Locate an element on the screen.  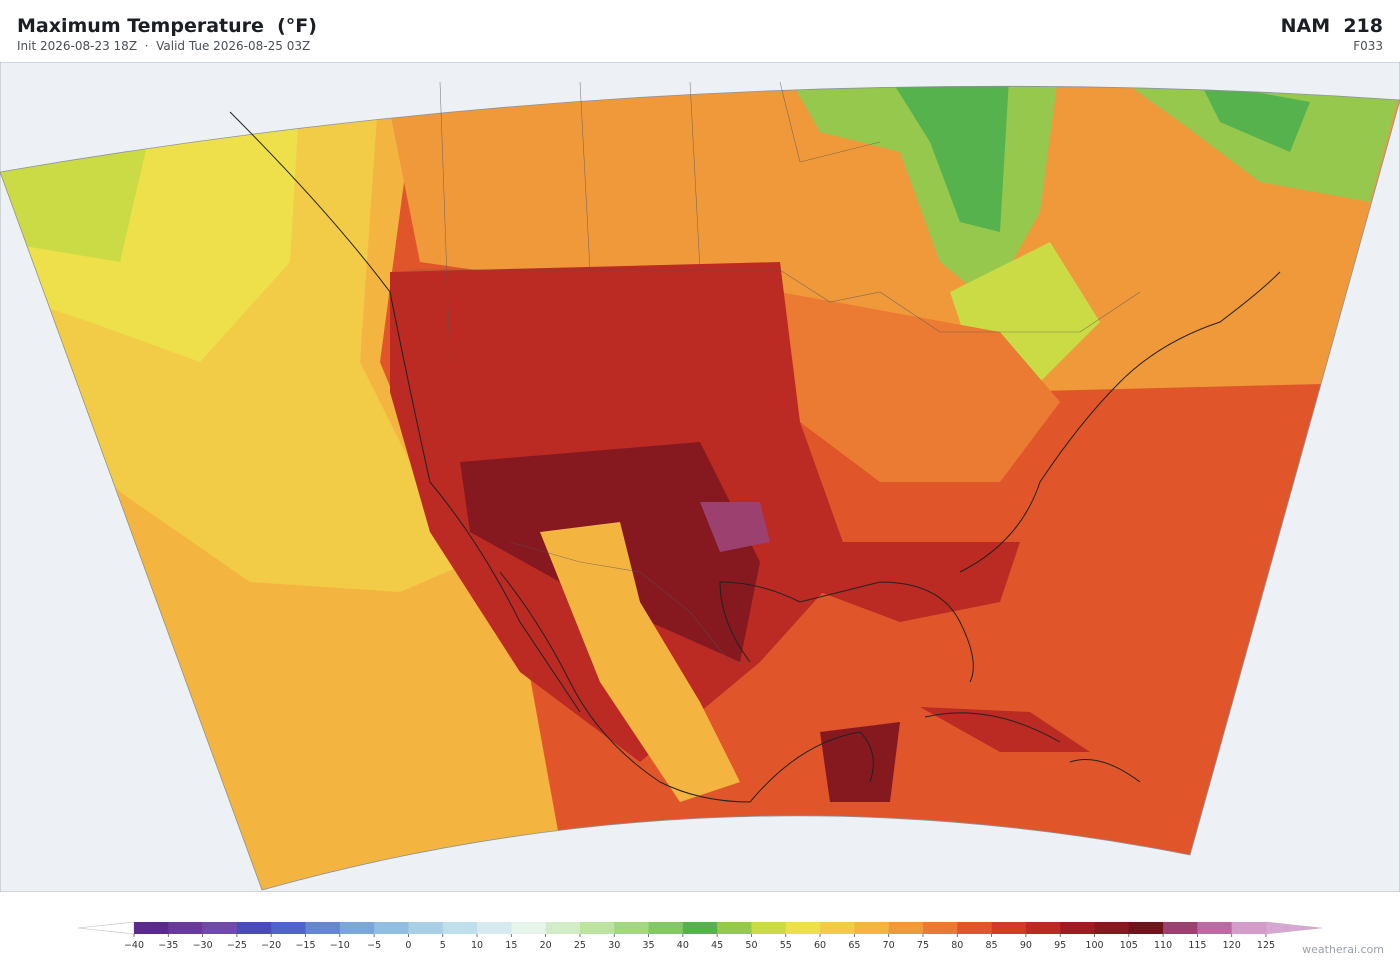
colorbar-tick-label: 50 is located at coordinates (751, 945).